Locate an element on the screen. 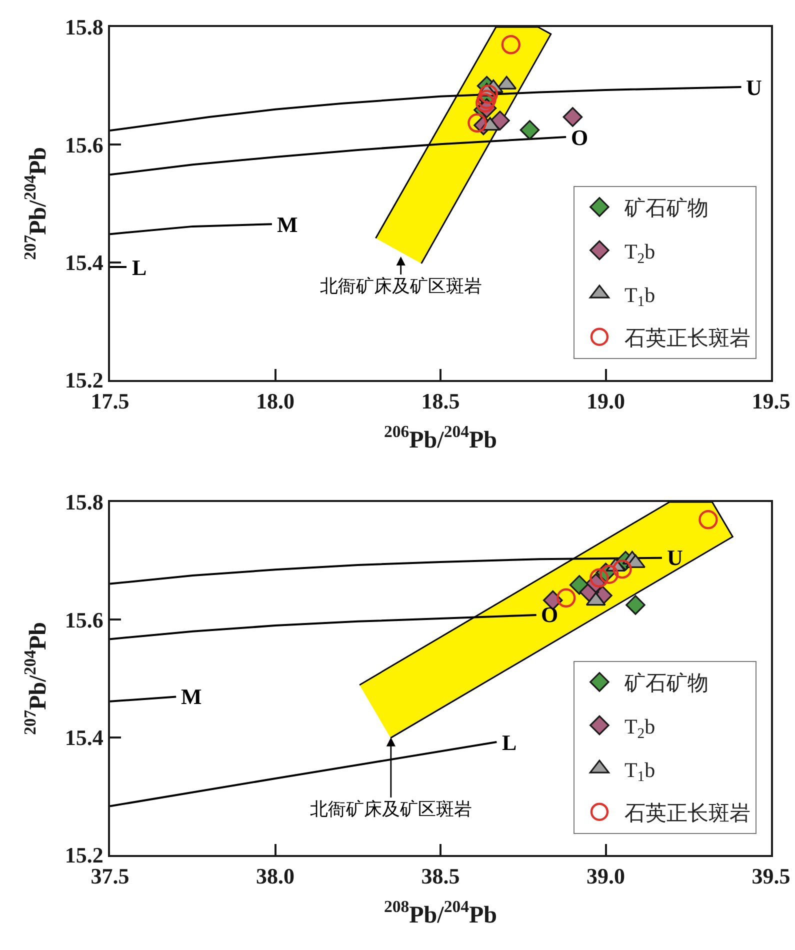 The image size is (795, 950). x-tick-label: 19.5 is located at coordinates (771, 401).